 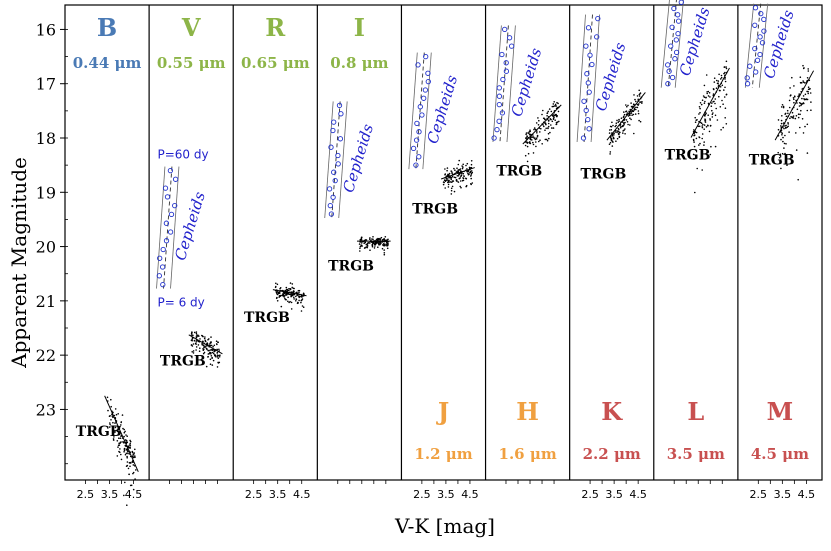 What do you see at coordinates (359, 63) in the screenshot?
I see `band-wavelength: 0.8 μm` at bounding box center [359, 63].